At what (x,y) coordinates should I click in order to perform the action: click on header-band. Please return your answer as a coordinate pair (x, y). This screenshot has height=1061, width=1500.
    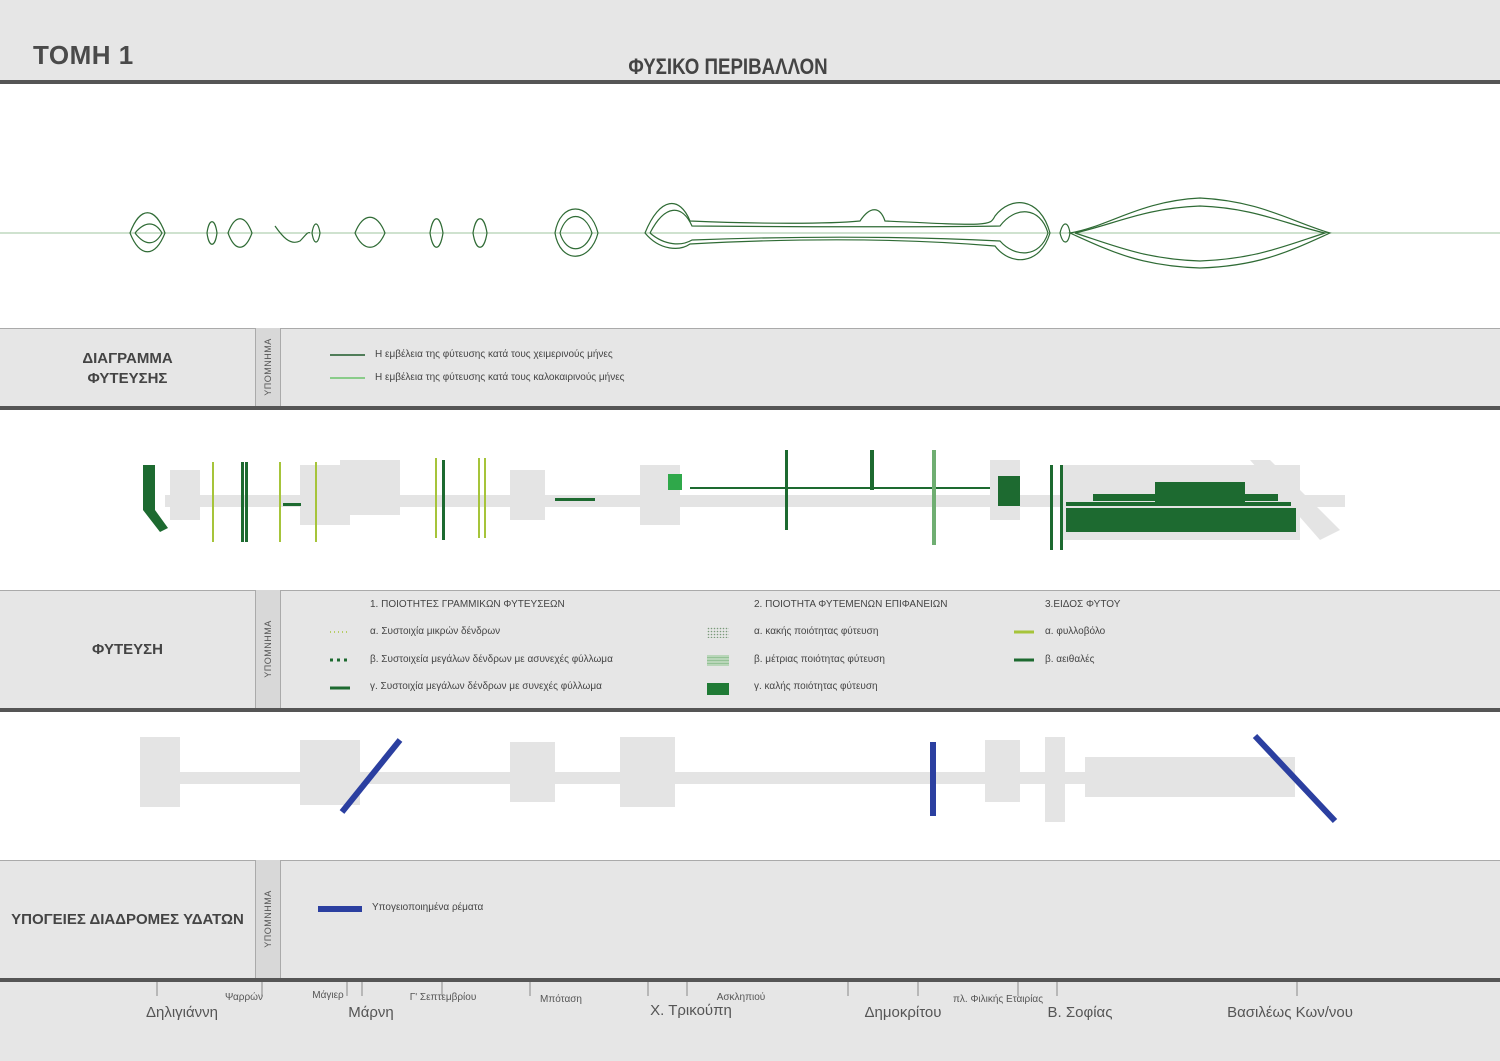
    Looking at the image, I should click on (750, 40).